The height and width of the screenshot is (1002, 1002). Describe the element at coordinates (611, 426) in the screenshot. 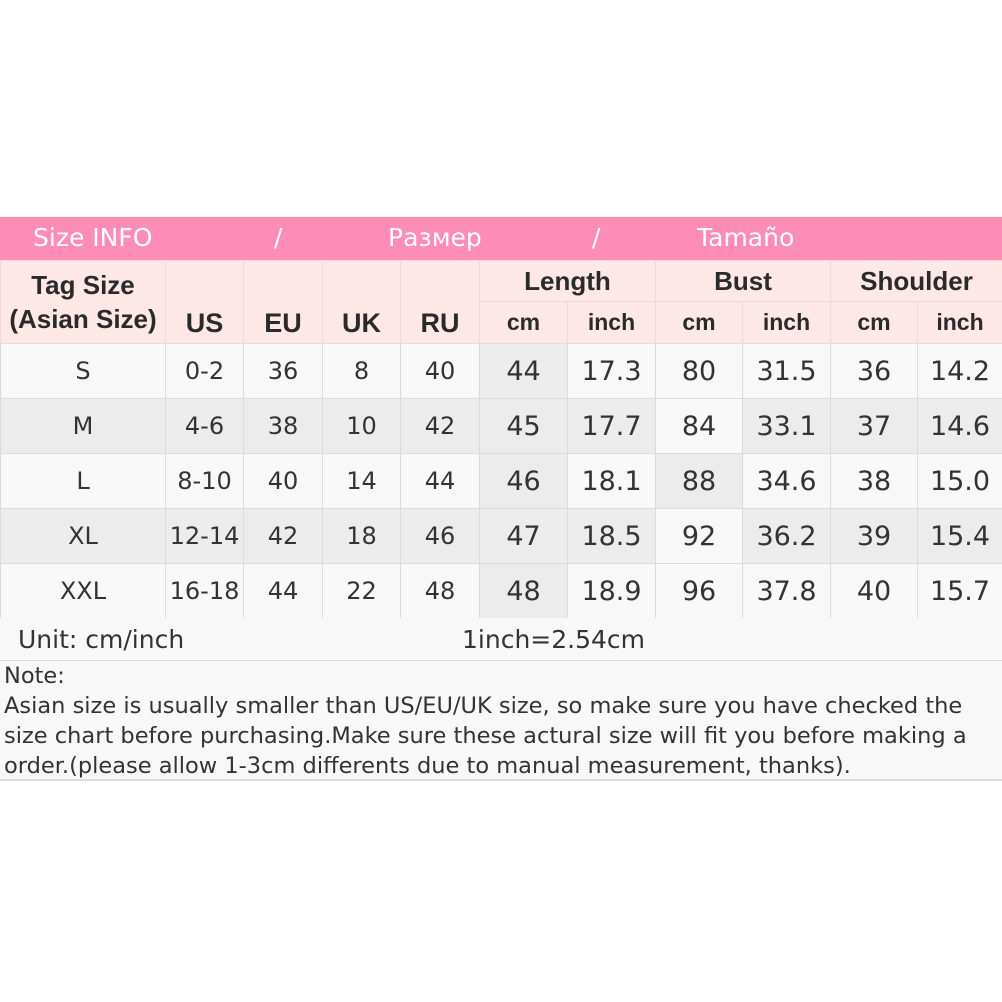

I see `table-cell: 17.7` at that location.